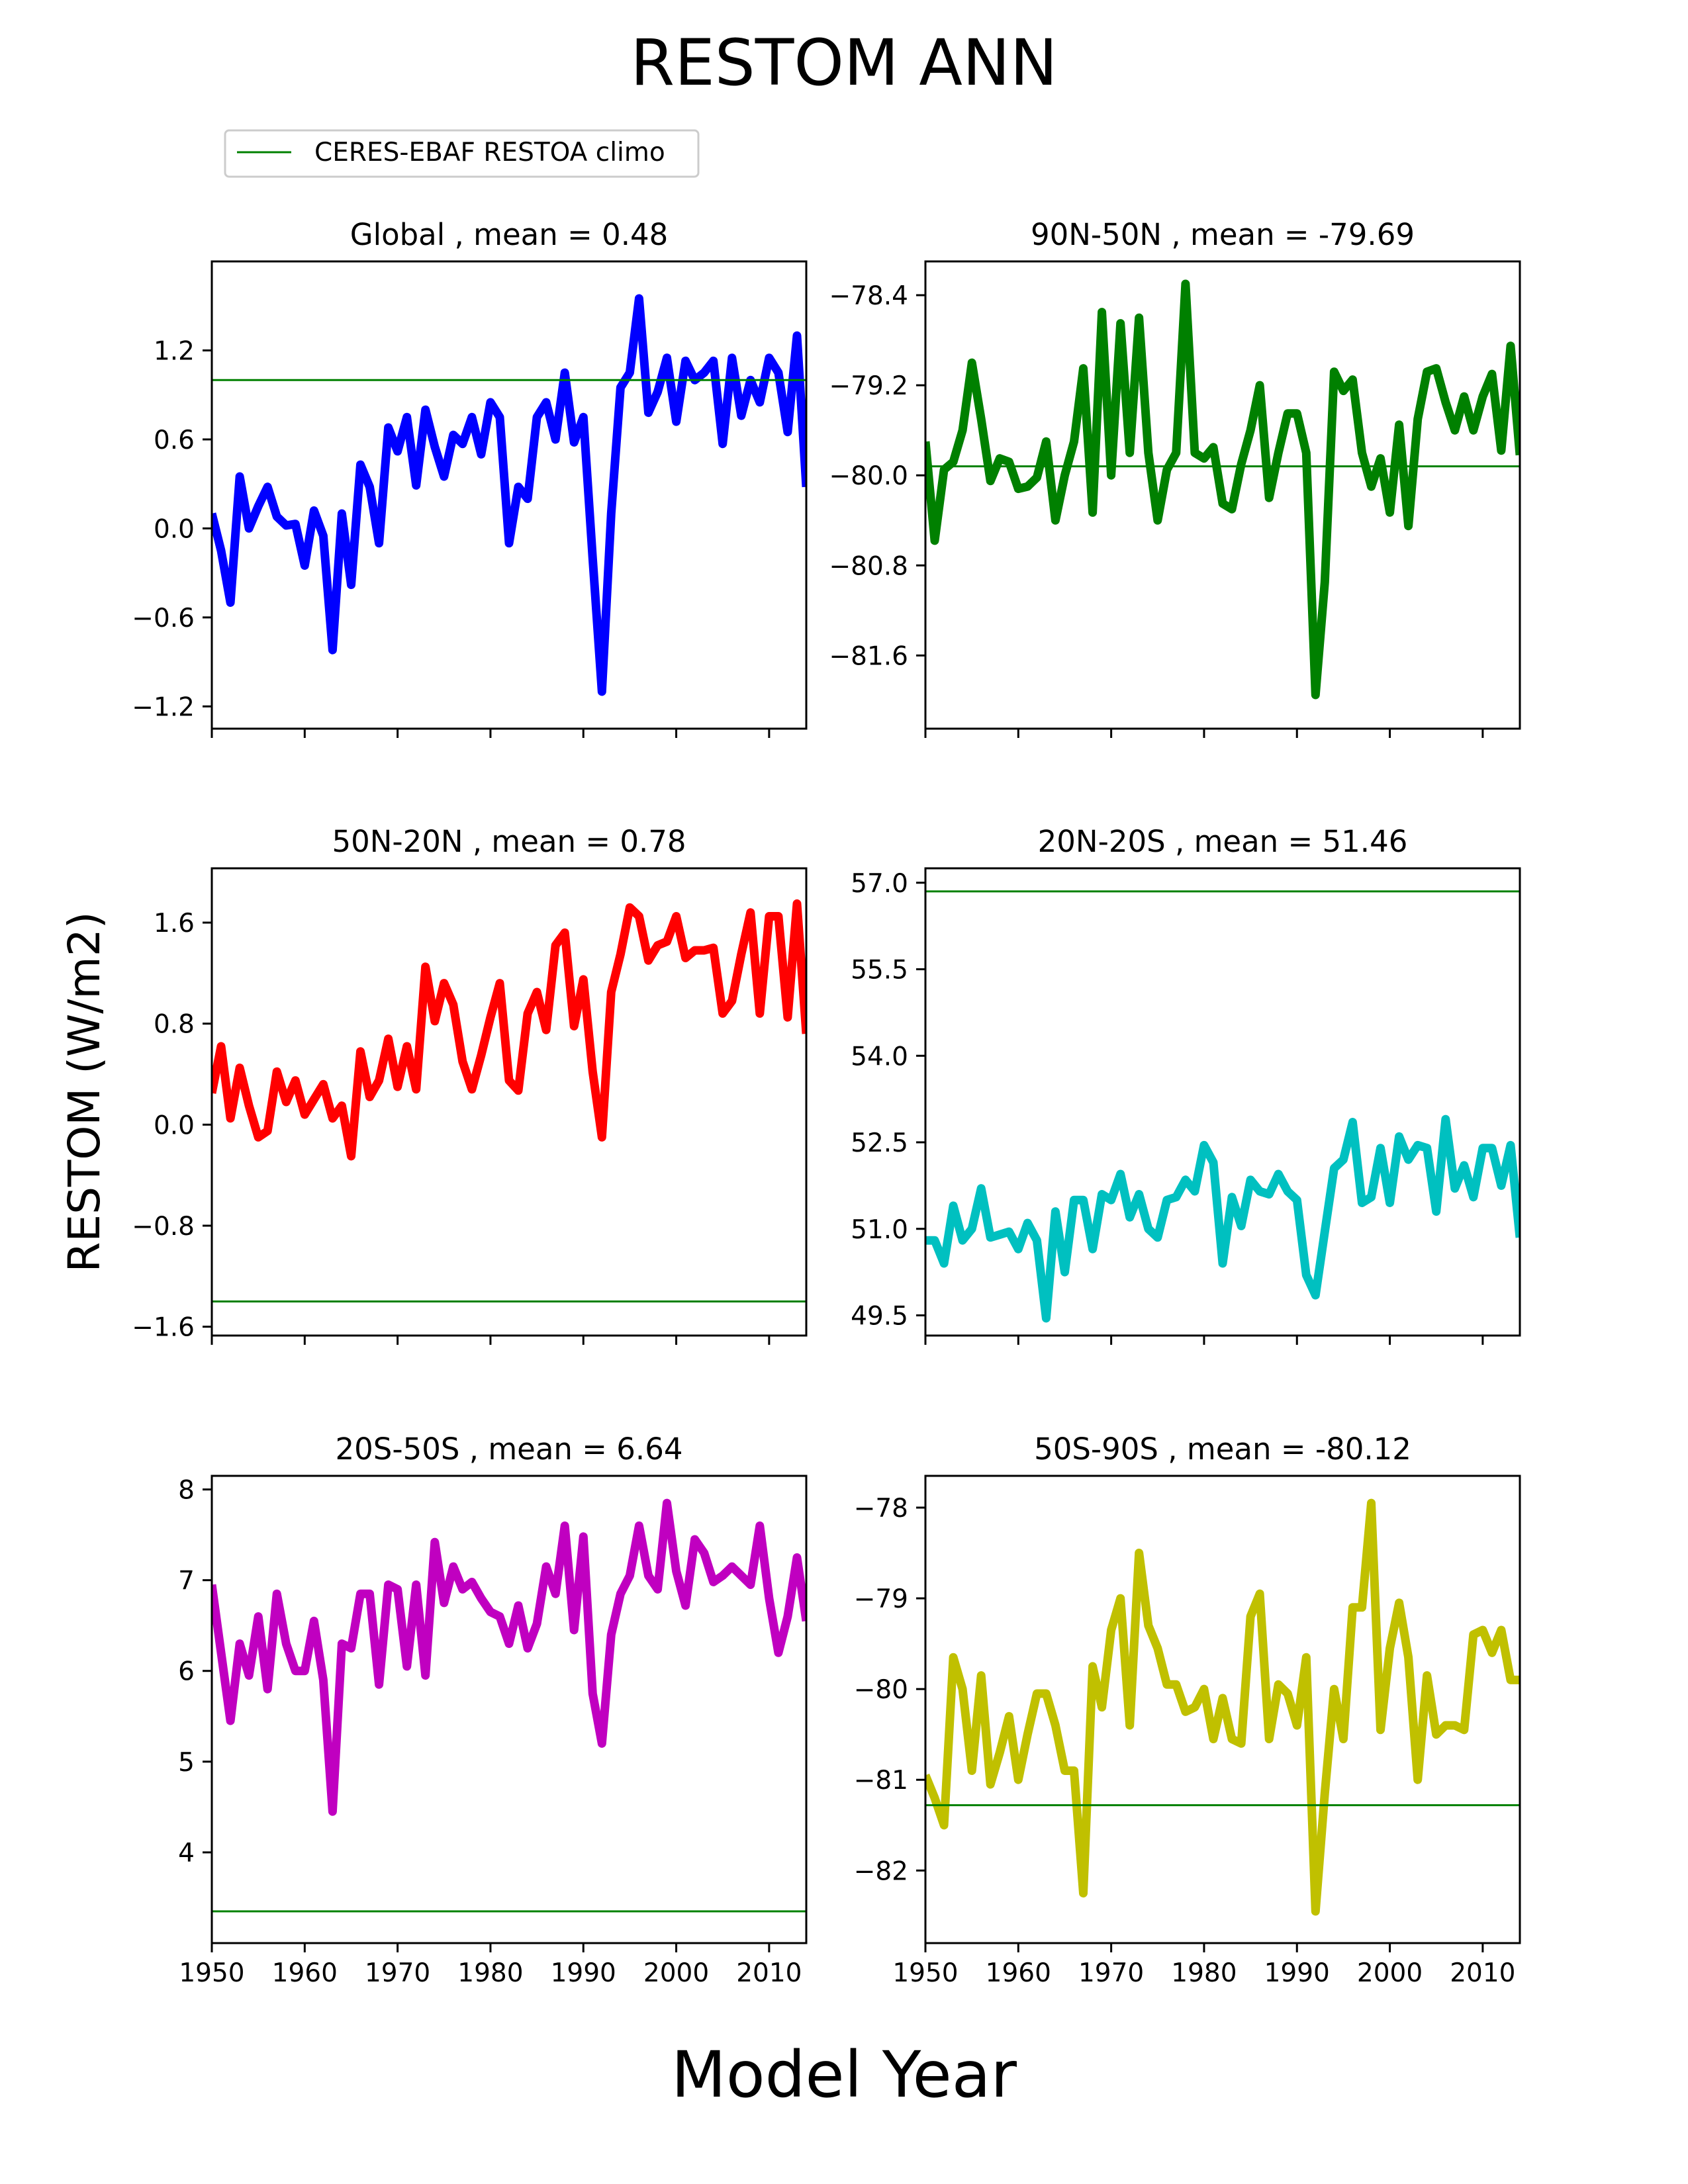  What do you see at coordinates (186, 1491) in the screenshot?
I see `y-tick-label: 8` at bounding box center [186, 1491].